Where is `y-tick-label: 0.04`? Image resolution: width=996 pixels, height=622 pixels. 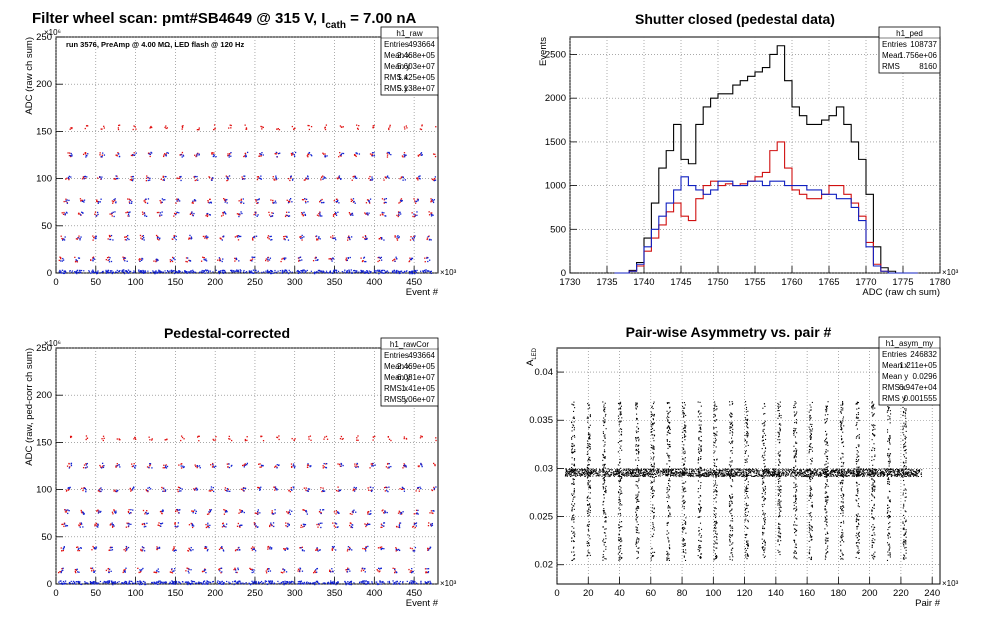
y-tick-label: 0.04 is located at coordinates (544, 372).